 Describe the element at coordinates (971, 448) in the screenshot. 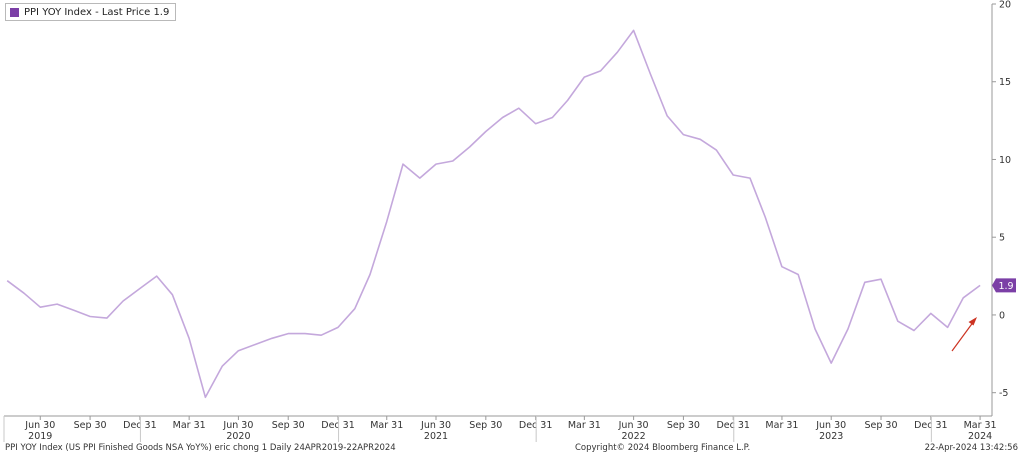

I see `footer-timestamp: 22-Apr-2024 13:42:56` at that location.